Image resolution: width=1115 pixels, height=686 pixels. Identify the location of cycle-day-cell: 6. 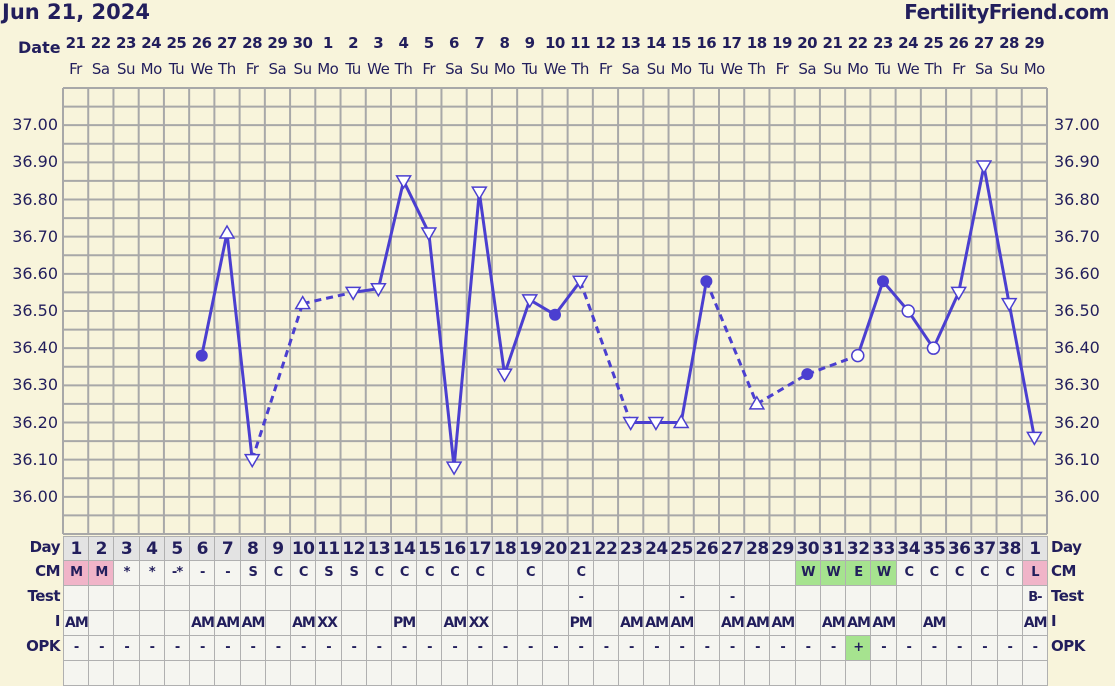
(202, 549).